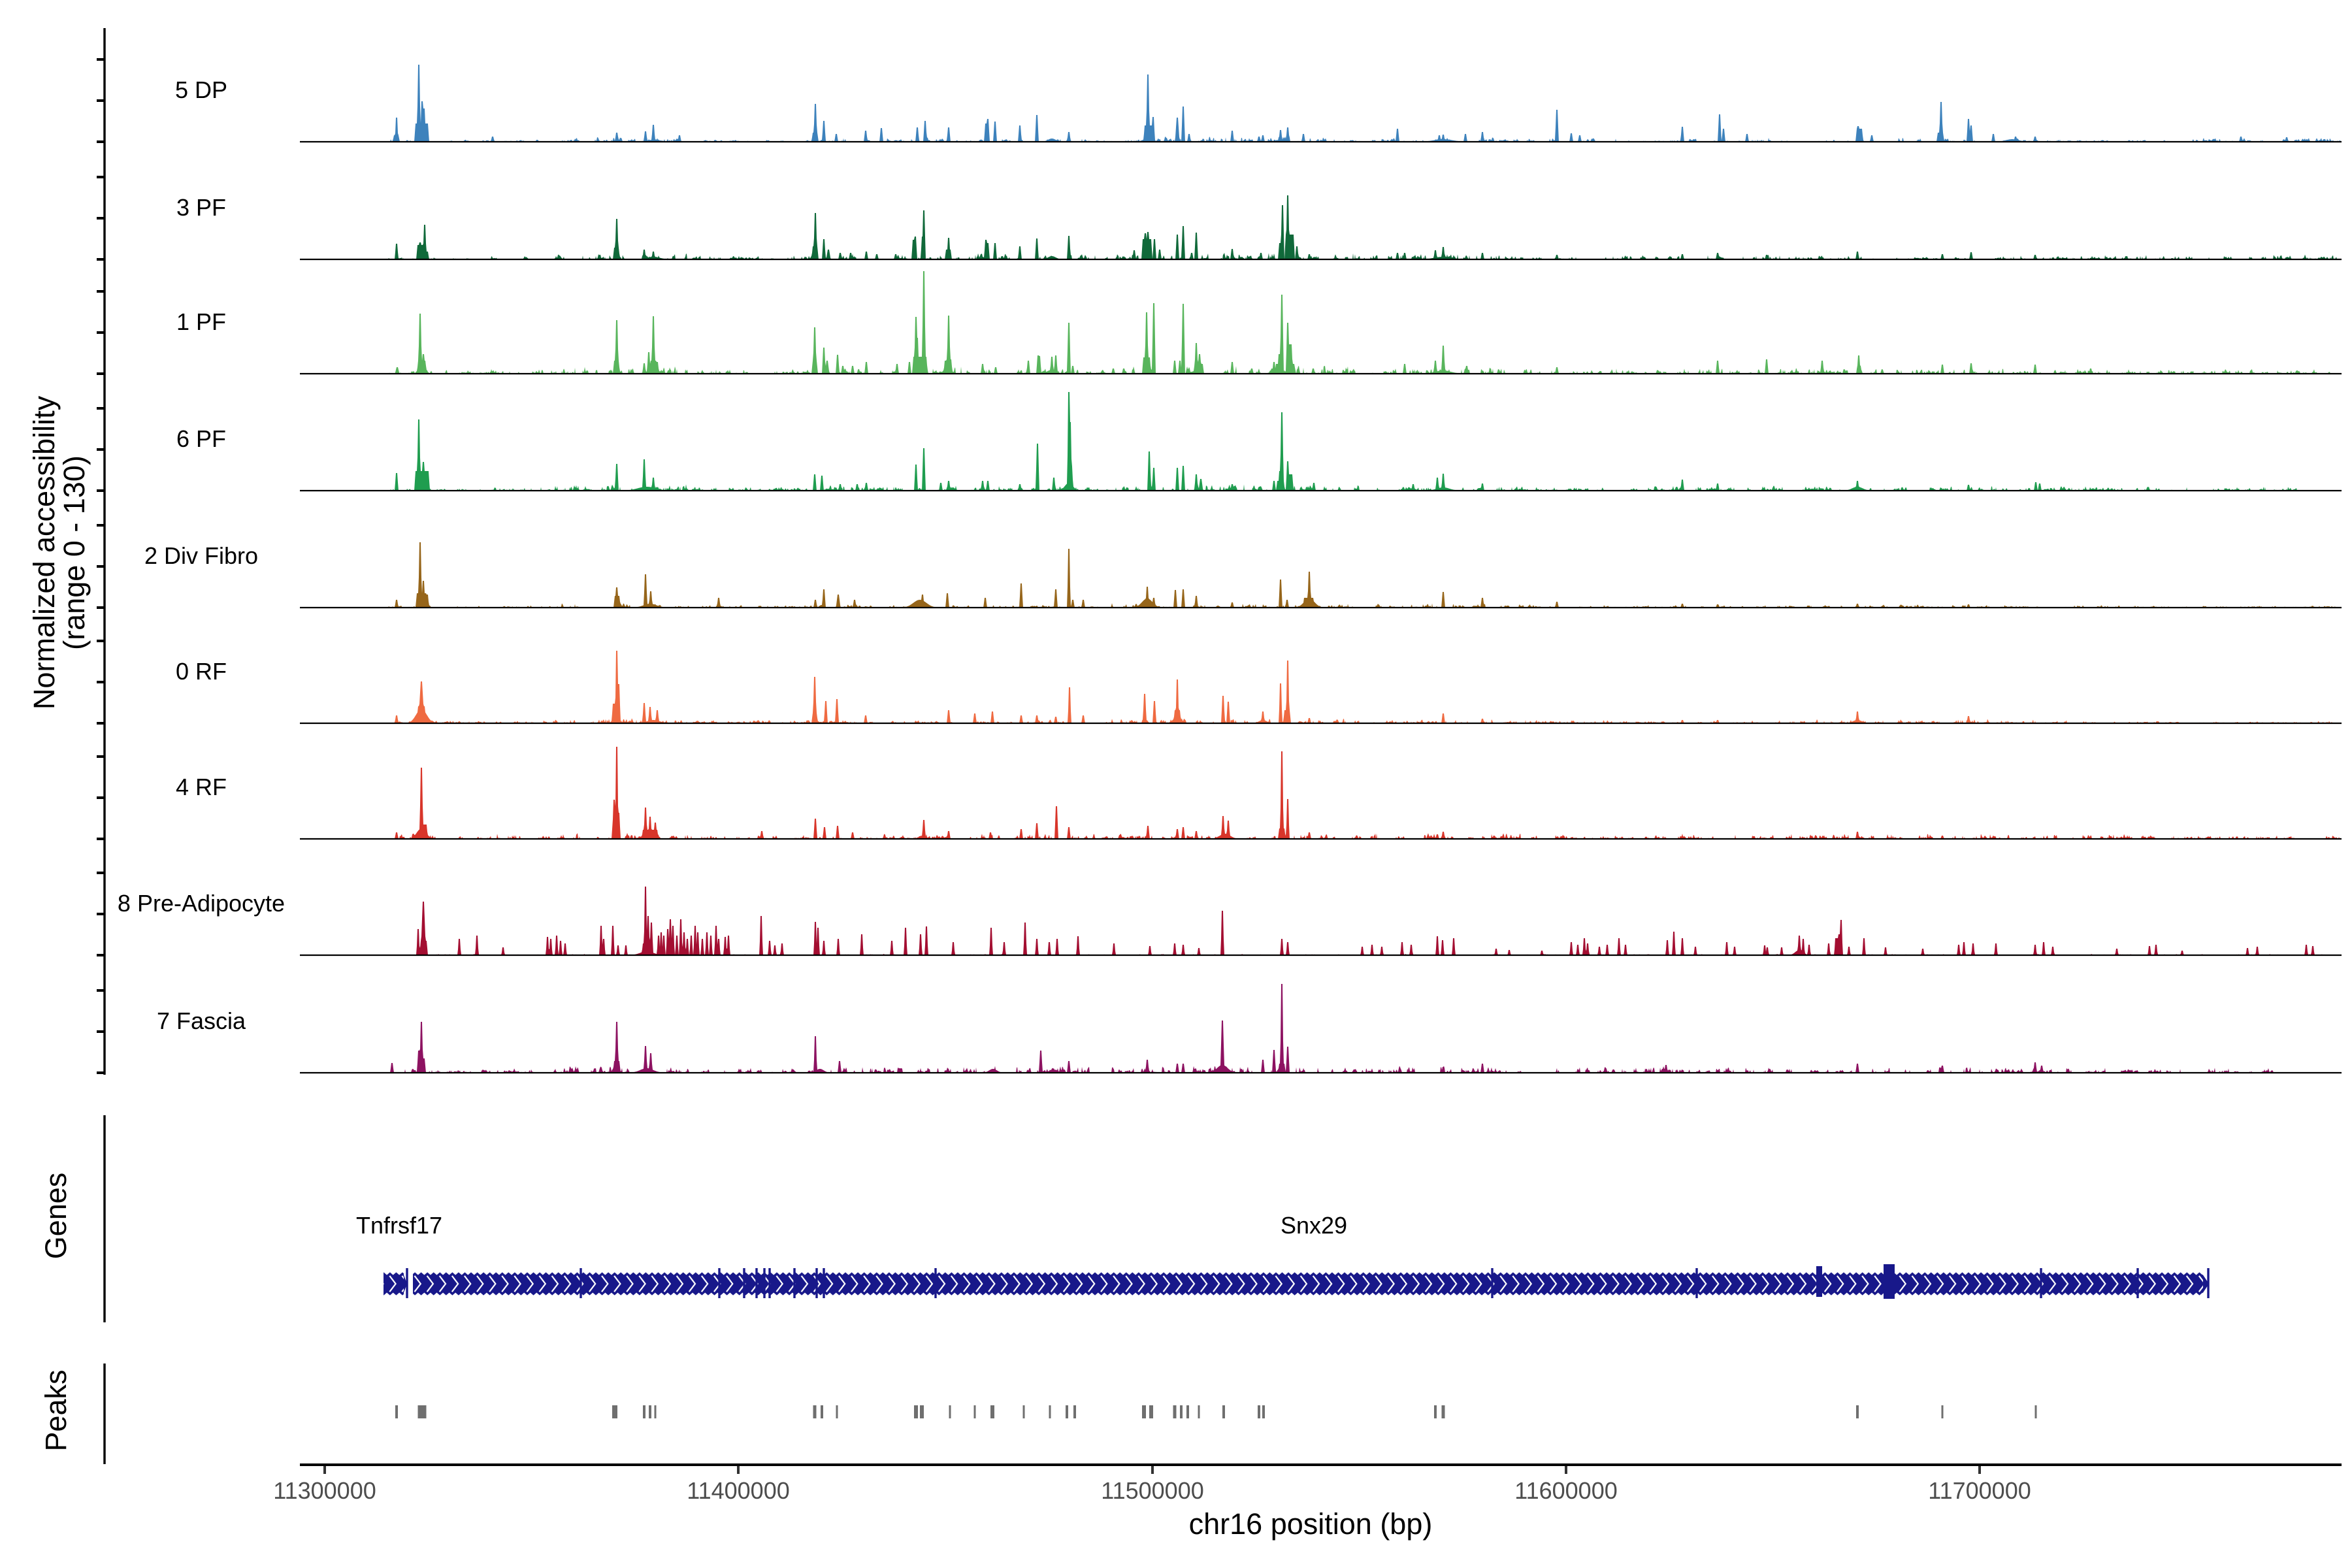 The height and width of the screenshot is (1568, 2352). Describe the element at coordinates (201, 555) in the screenshot. I see `svg-text: 2 Div Fibro` at that location.